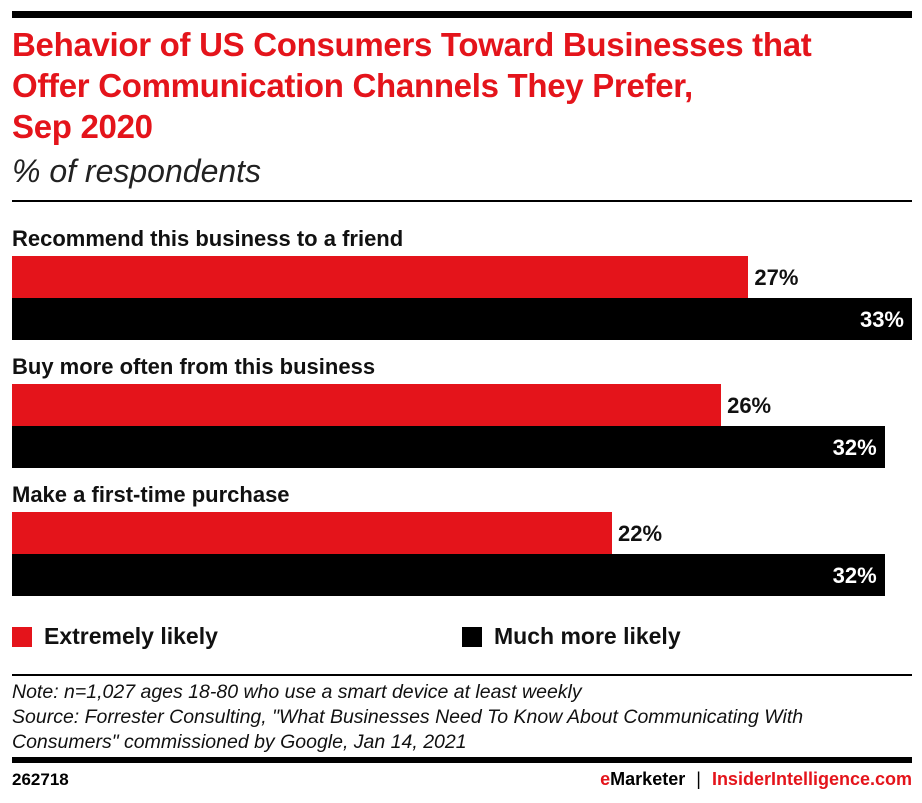 This screenshot has width=922, height=803. Describe the element at coordinates (462, 760) in the screenshot. I see `bottom-rule` at that location.